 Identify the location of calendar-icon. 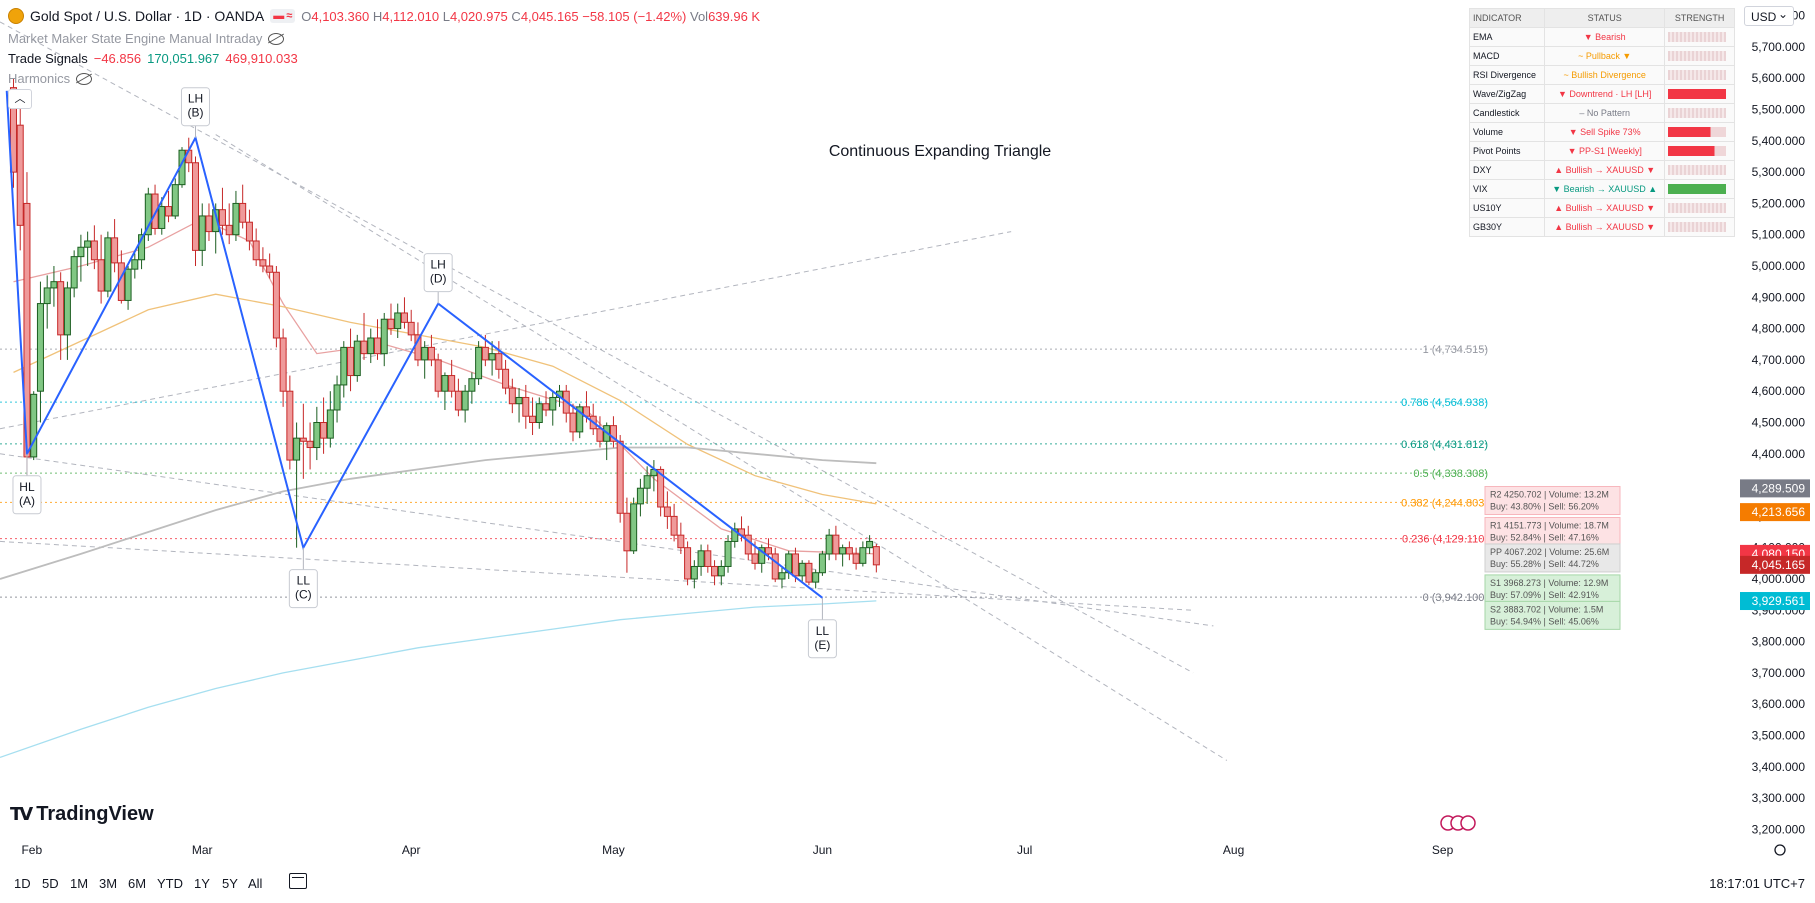
(298, 881).